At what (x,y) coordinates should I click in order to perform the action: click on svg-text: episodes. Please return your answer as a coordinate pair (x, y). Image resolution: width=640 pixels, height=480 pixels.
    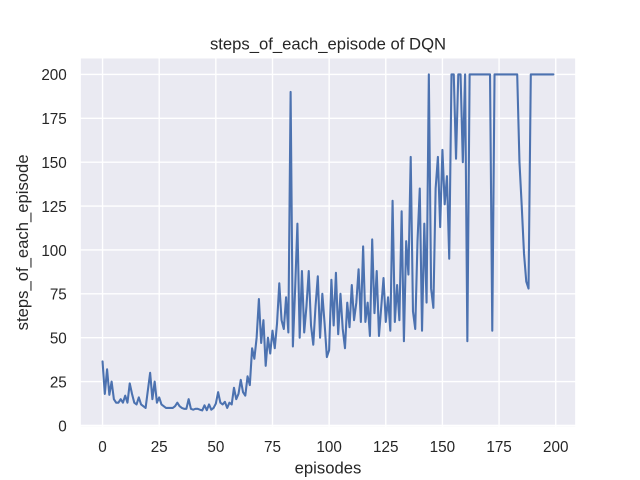
    Looking at the image, I should click on (328, 467).